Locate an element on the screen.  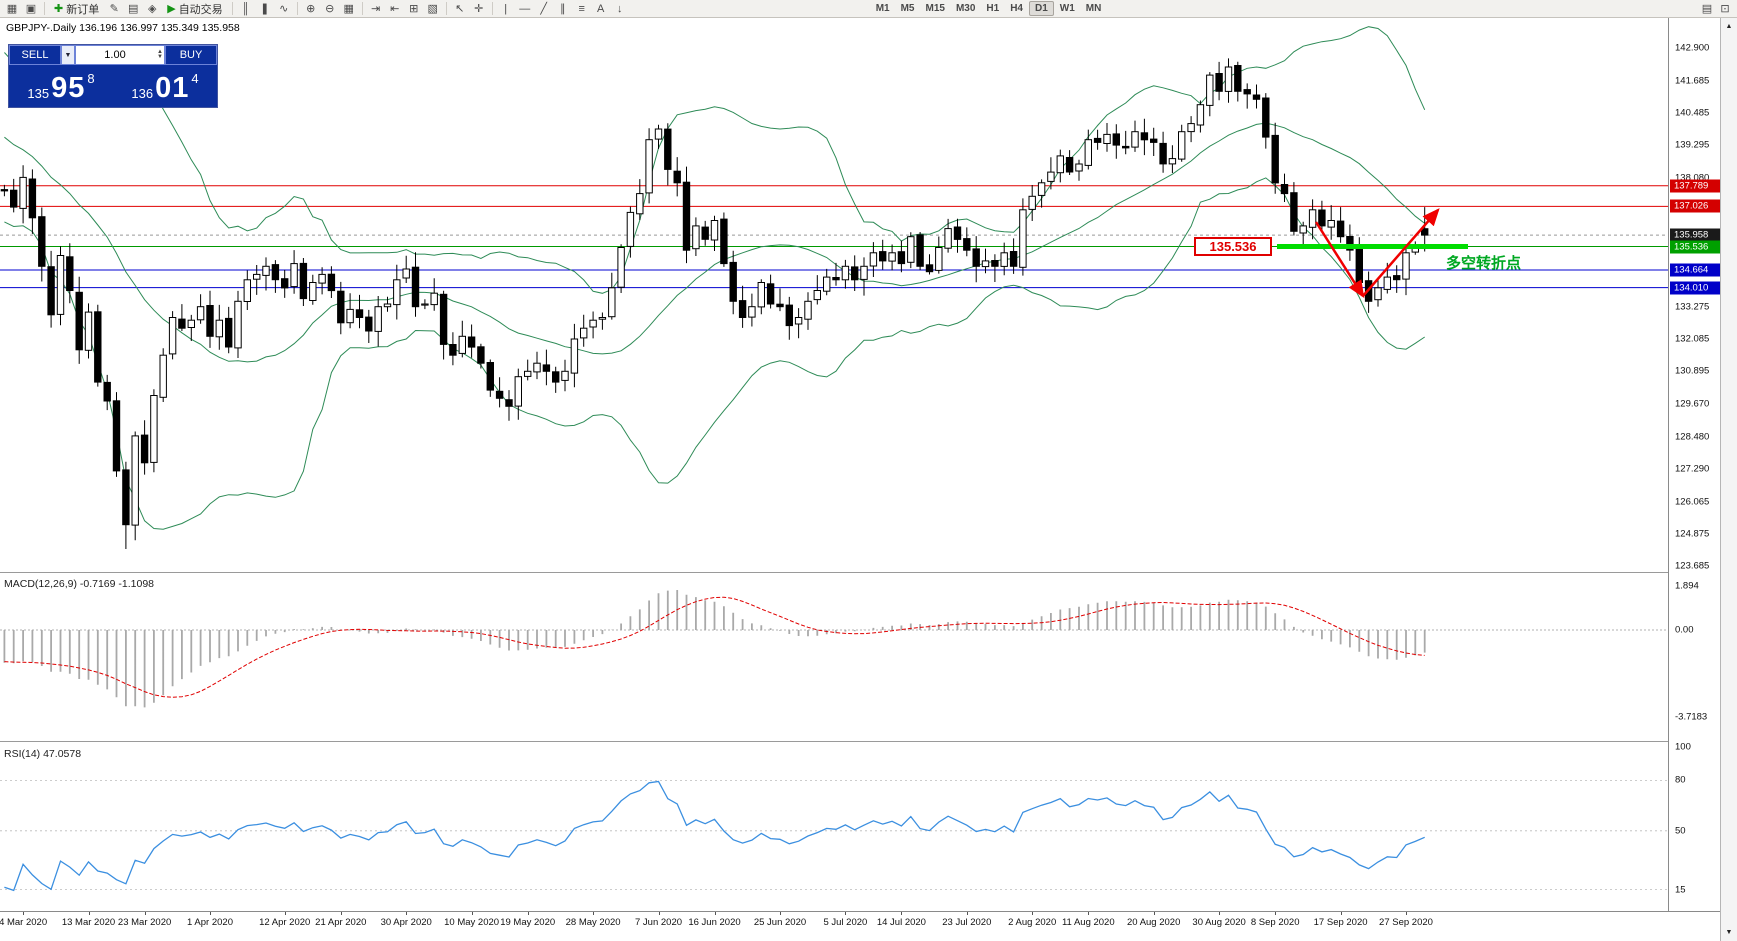
indicators-icon: ⊞ is located at coordinates (414, 9).